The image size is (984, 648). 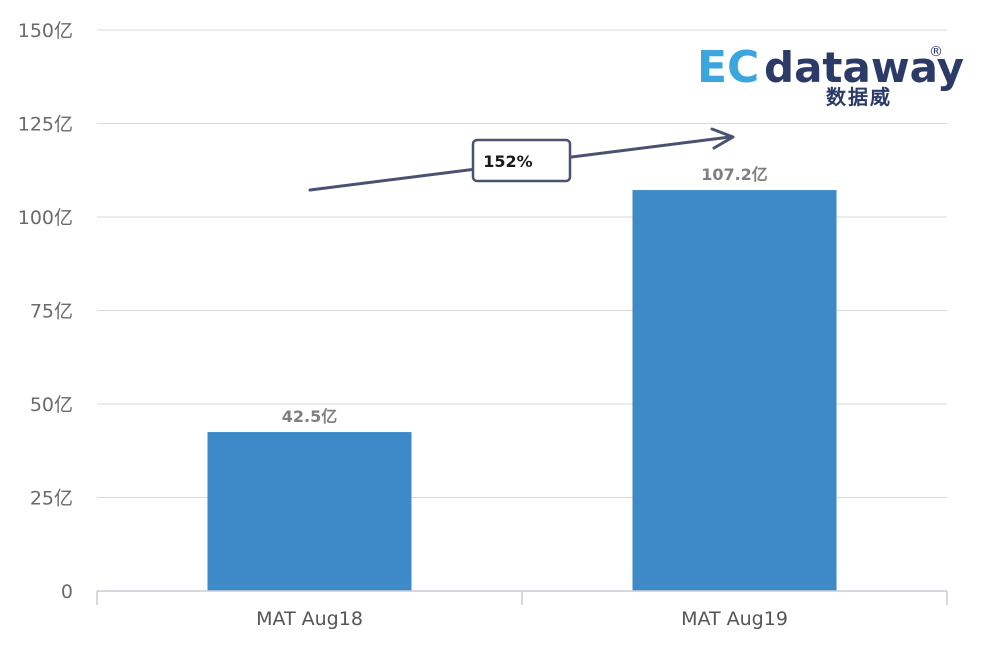 What do you see at coordinates (51, 499) in the screenshot?
I see `y-tick-label: 25亿` at bounding box center [51, 499].